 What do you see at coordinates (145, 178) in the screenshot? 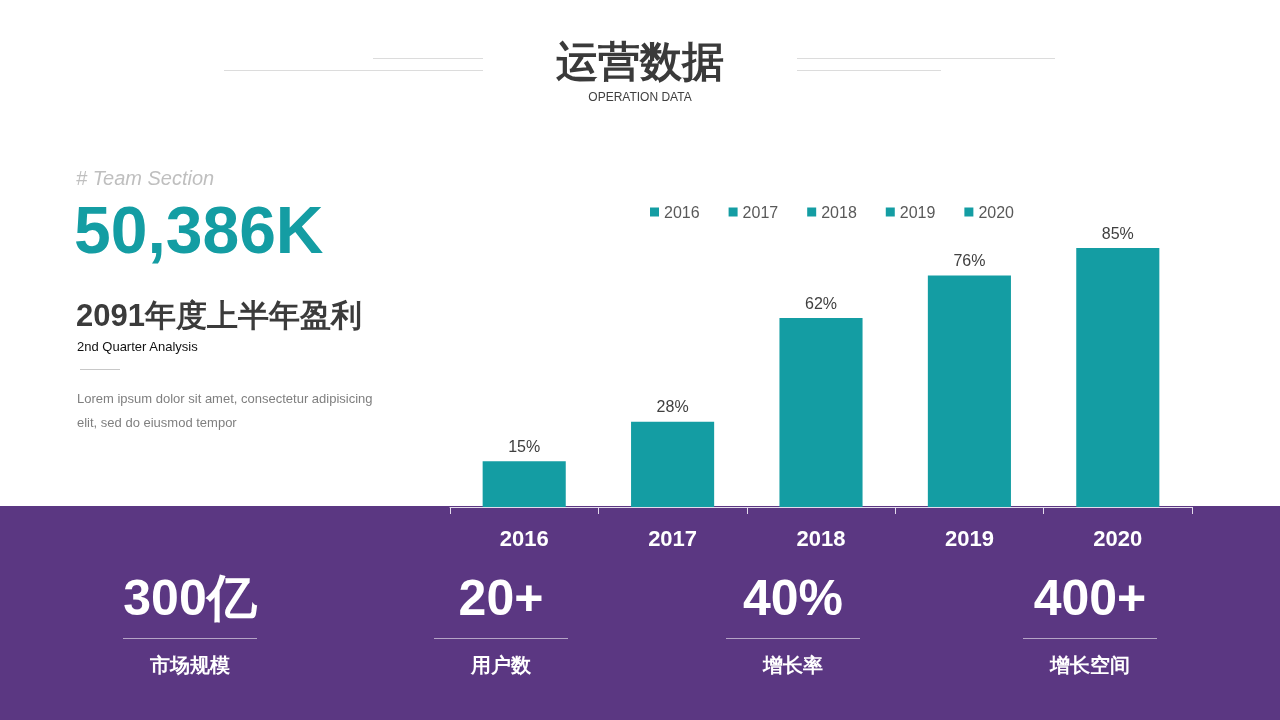
I see `text: # Team Section` at bounding box center [145, 178].